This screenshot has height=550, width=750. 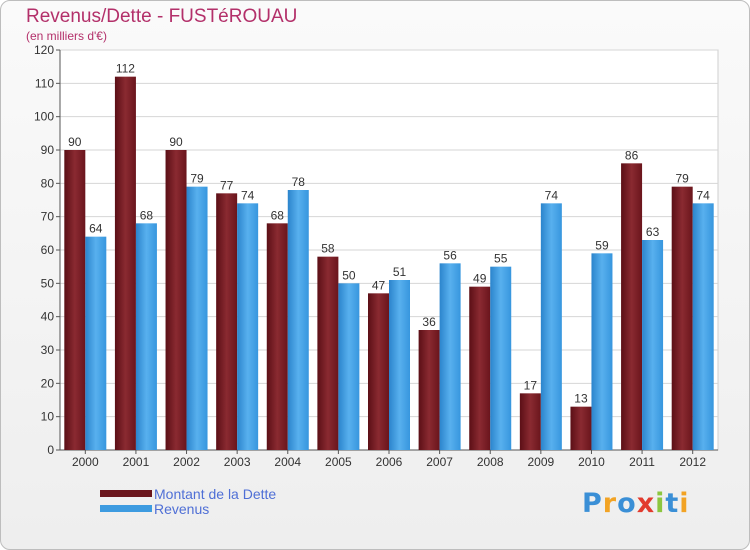 What do you see at coordinates (85, 462) in the screenshot?
I see `x-tick-label: 2000` at bounding box center [85, 462].